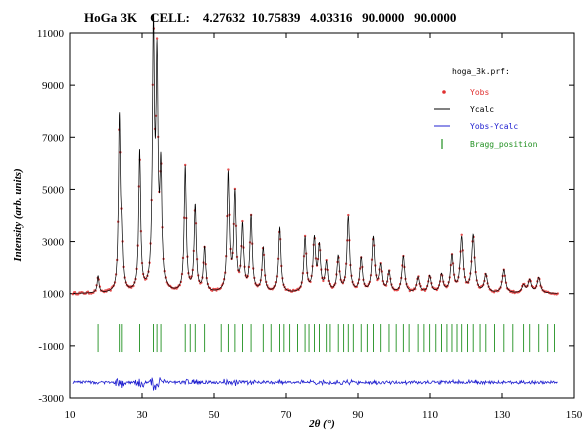  What do you see at coordinates (494, 126) in the screenshot?
I see `legend-label: Yobs-Ycalc` at bounding box center [494, 126].